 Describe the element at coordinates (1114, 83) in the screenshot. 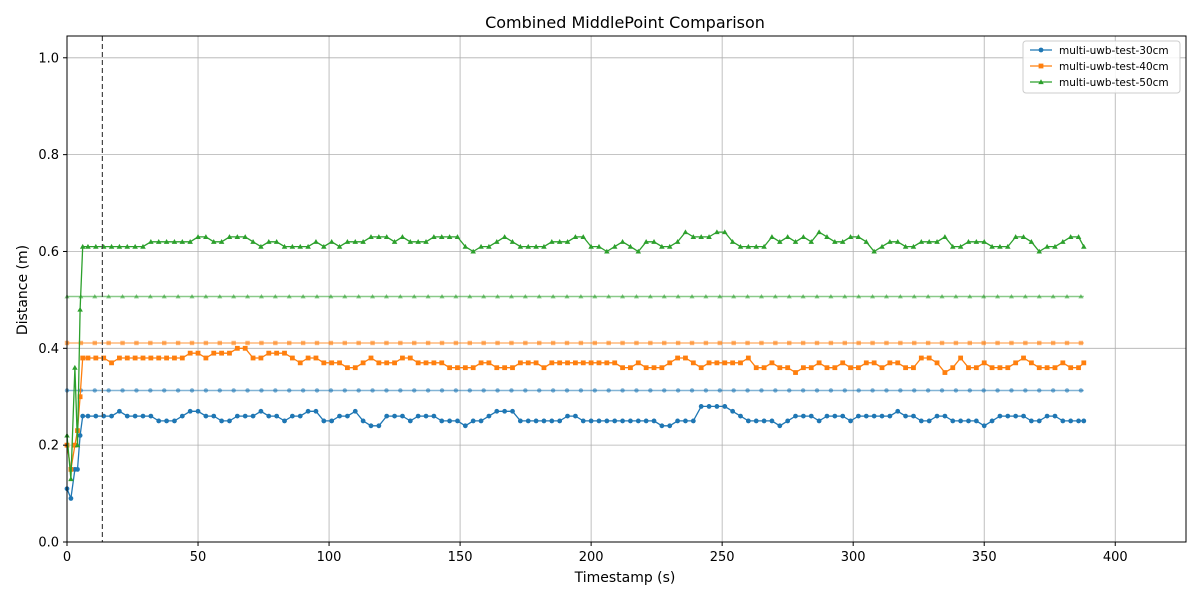

I see `legend-entry: multi-uwb-test-50cm` at that location.